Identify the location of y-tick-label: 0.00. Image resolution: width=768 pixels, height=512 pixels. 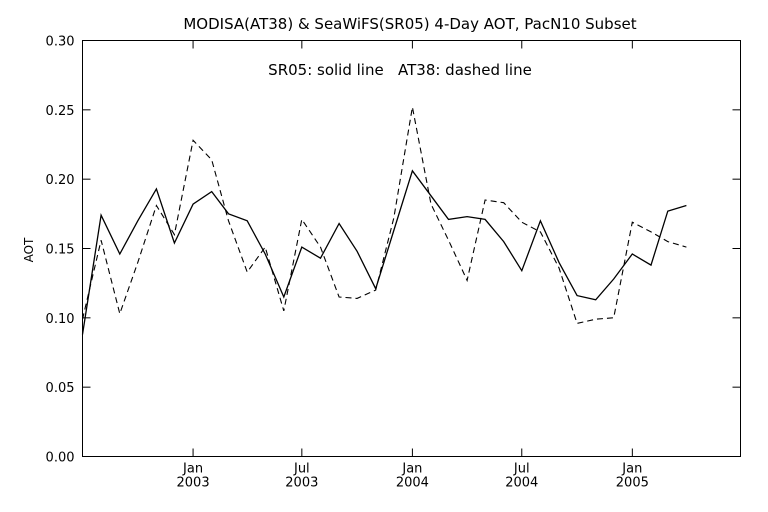
(60, 458).